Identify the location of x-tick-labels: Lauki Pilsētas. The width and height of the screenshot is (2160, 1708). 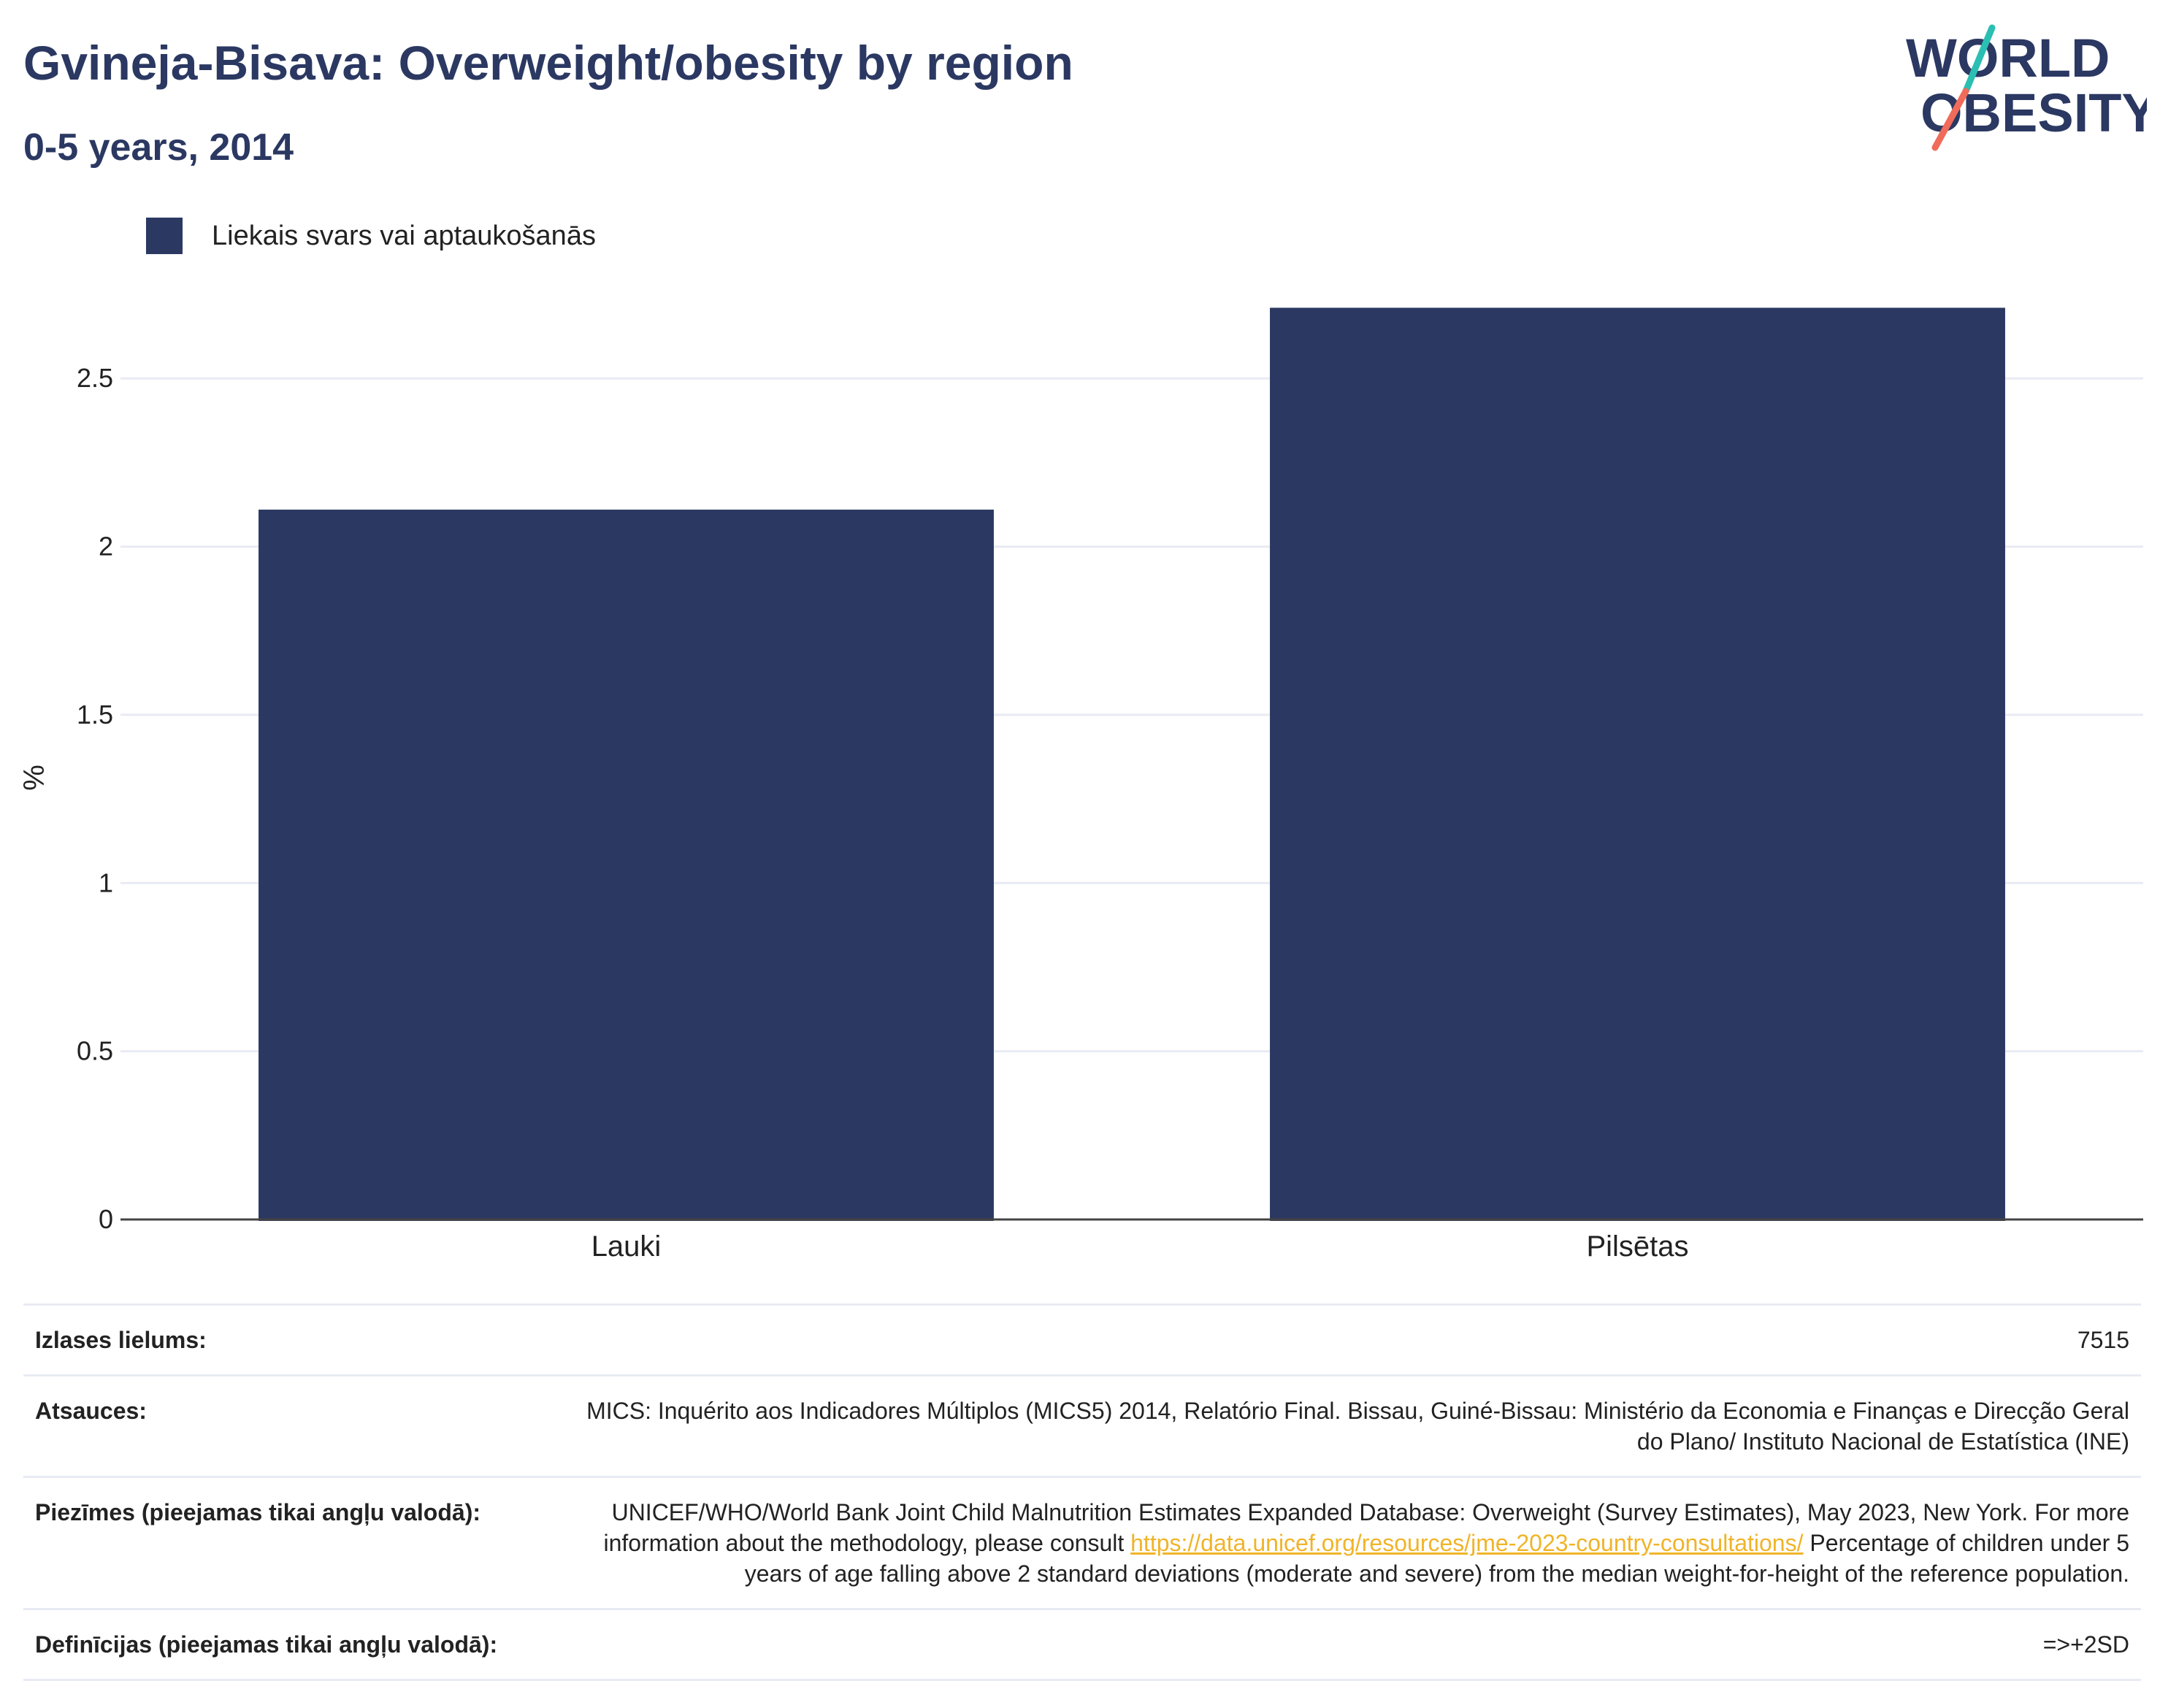
(1140, 1246).